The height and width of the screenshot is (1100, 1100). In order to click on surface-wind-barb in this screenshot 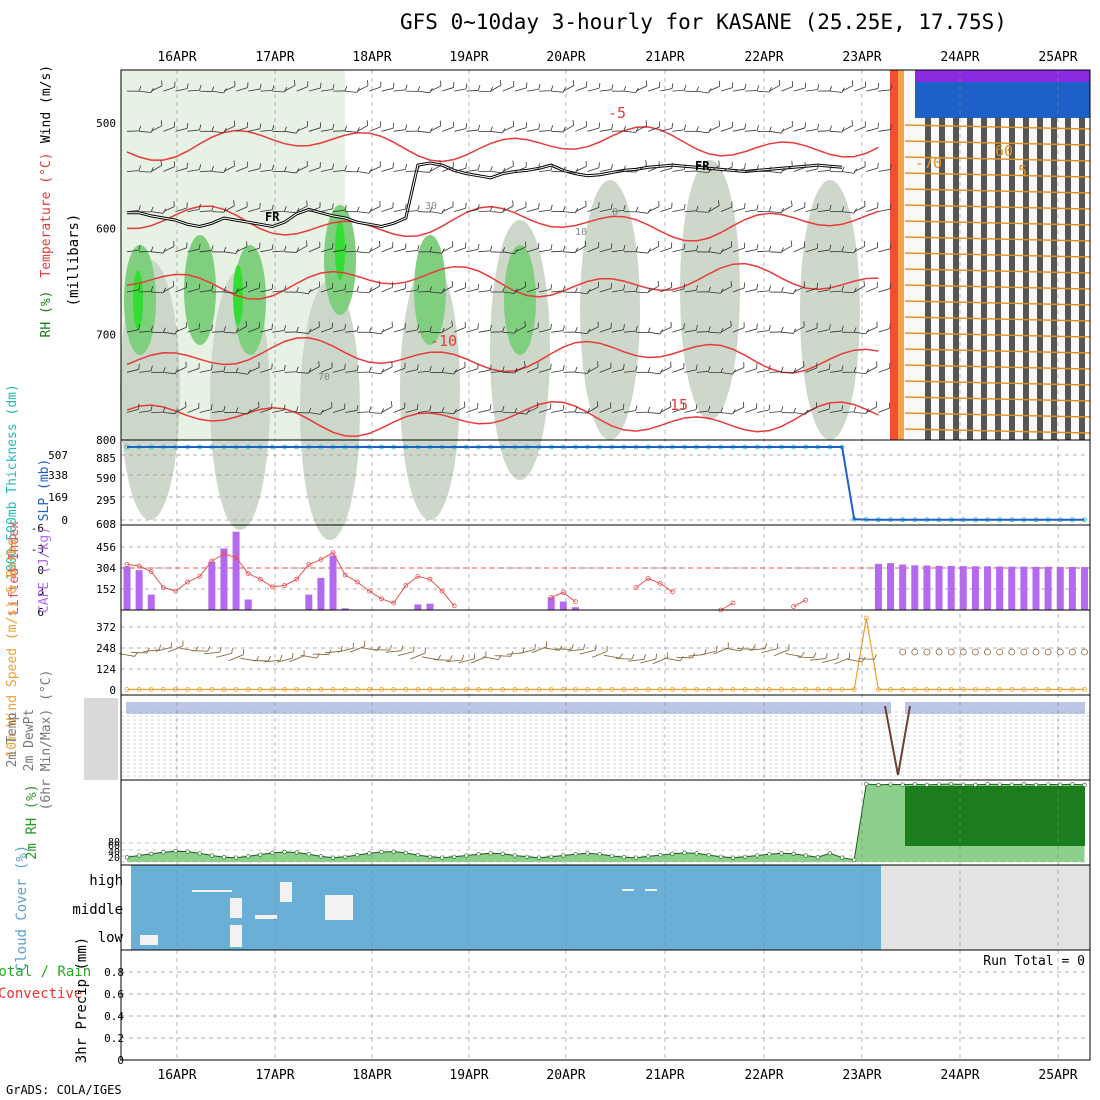, I will do `click(674, 659)`.